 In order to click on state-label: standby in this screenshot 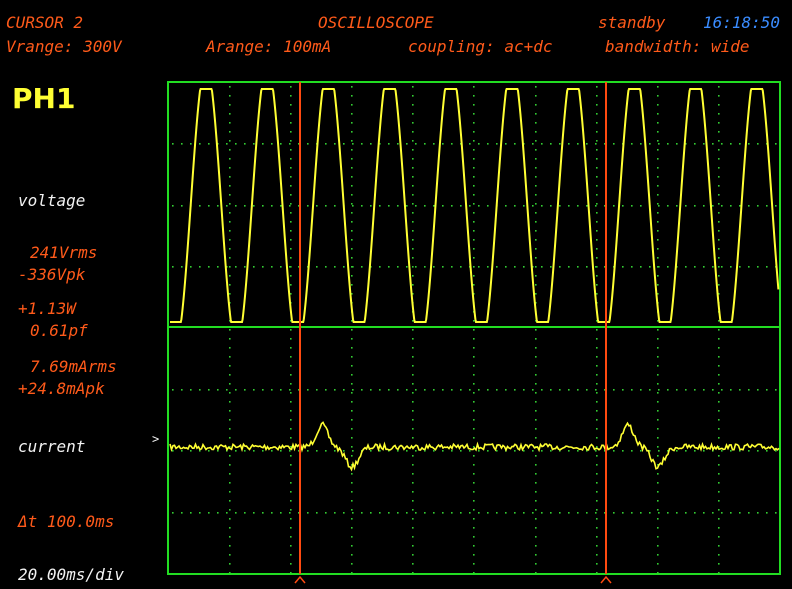, I will do `click(632, 22)`.